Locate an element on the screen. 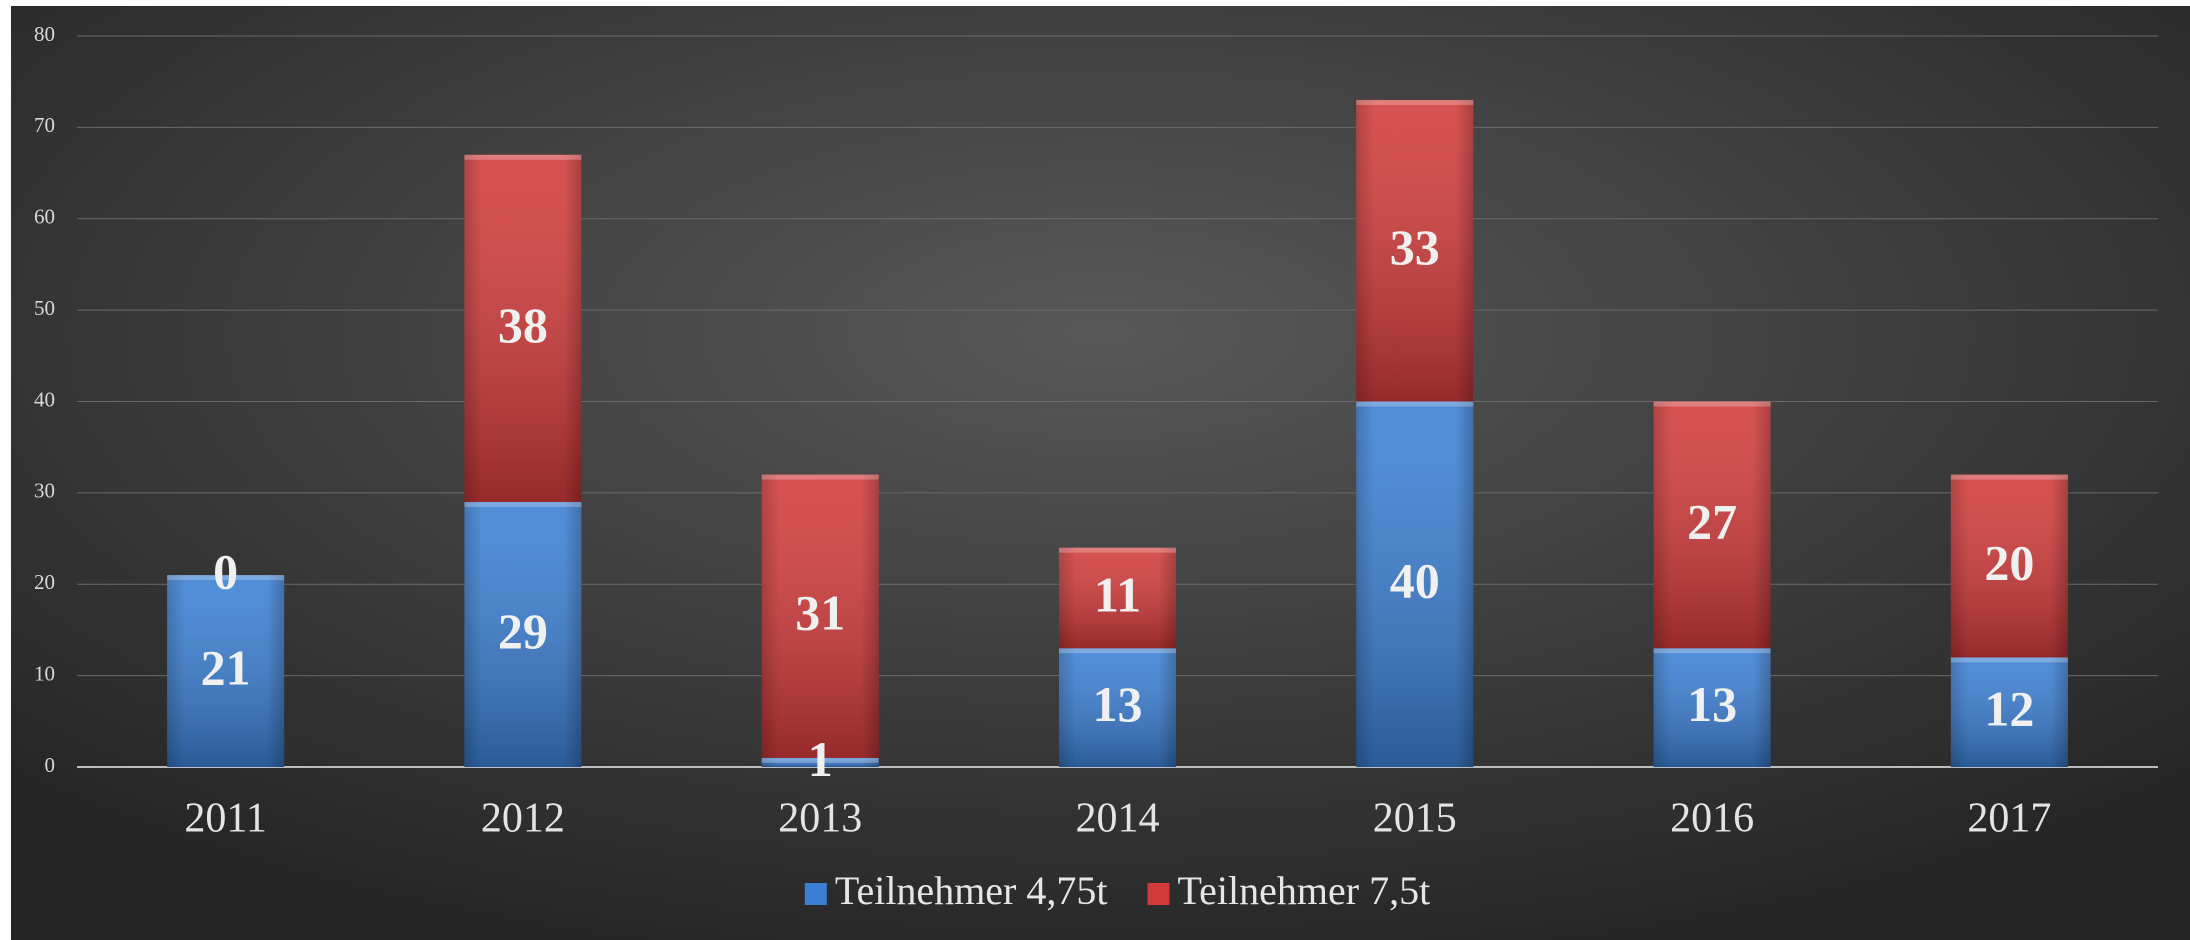 This screenshot has height=940, width=2190. data-label: 38 is located at coordinates (523, 325).